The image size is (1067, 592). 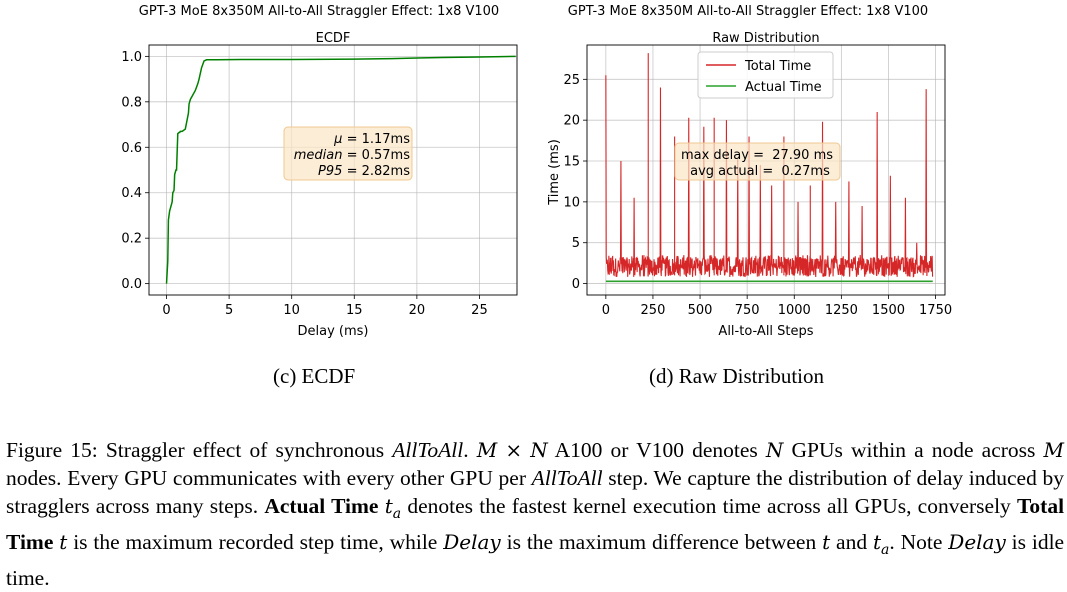 What do you see at coordinates (333, 331) in the screenshot?
I see `ecdf-xlabel: Delay (ms)` at bounding box center [333, 331].